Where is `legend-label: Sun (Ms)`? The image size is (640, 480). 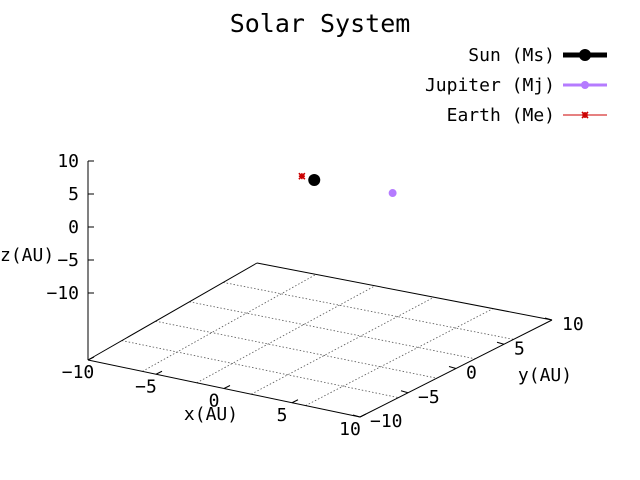
legend-label: Sun (Ms) is located at coordinates (511, 55).